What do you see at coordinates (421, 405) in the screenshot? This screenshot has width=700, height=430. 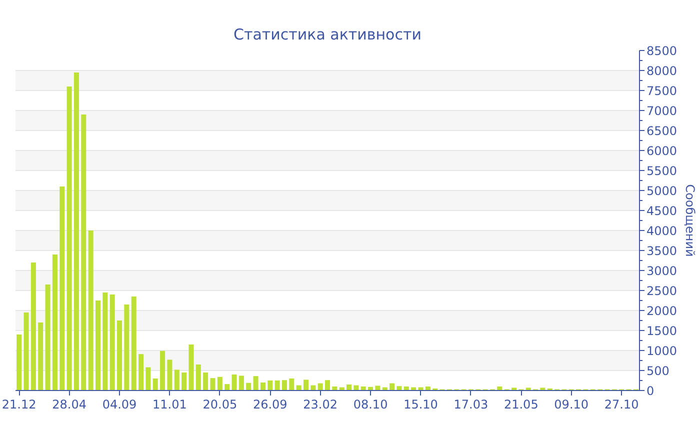 I see `x-tick-label: 15.10` at bounding box center [421, 405].